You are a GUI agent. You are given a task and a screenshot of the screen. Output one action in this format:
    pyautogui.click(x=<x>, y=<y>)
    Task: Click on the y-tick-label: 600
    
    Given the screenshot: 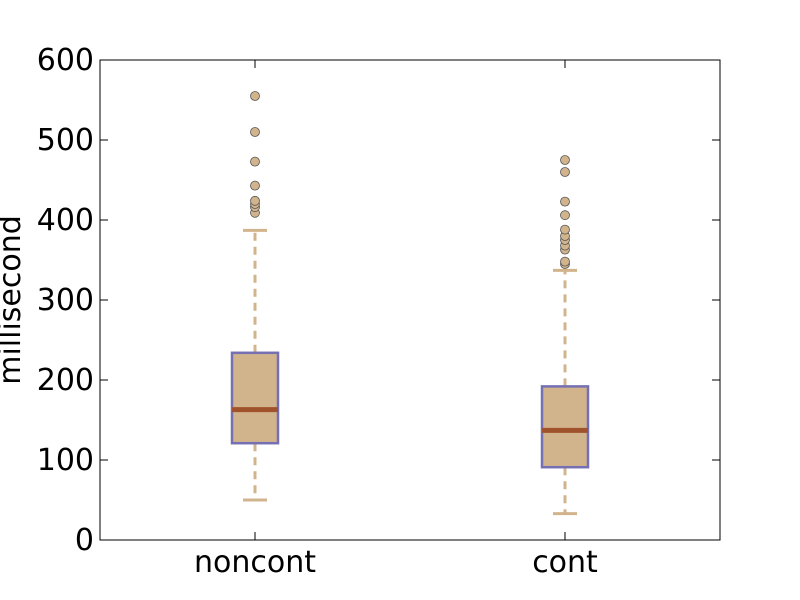 What is the action you would take?
    pyautogui.click(x=65, y=60)
    